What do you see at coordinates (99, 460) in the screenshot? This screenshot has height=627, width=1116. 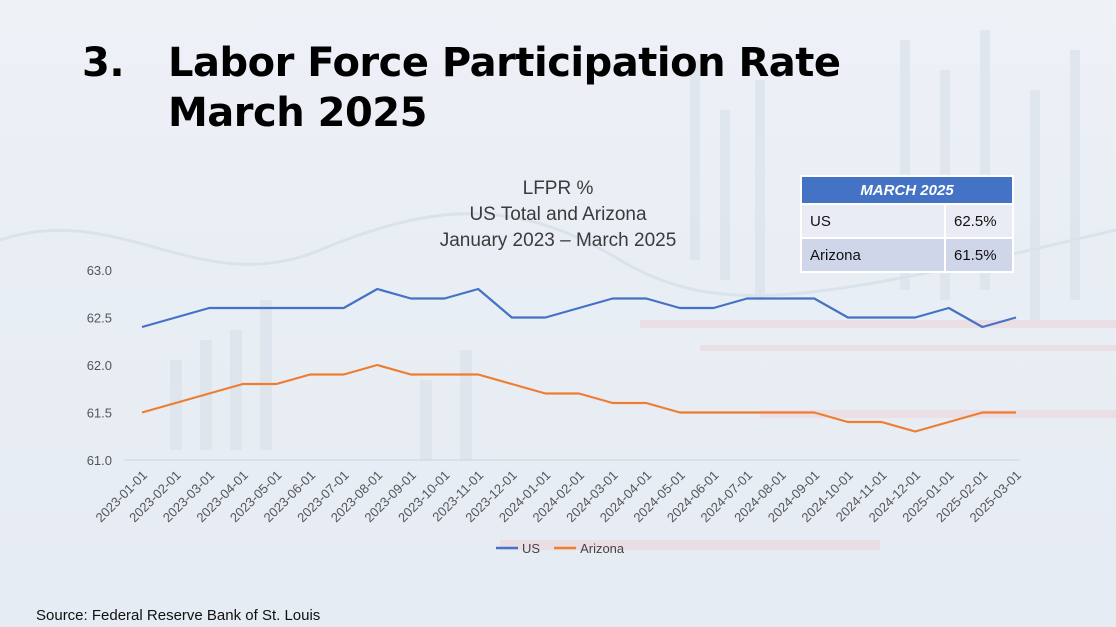 I see `y-tick-label: 61.0` at bounding box center [99, 460].